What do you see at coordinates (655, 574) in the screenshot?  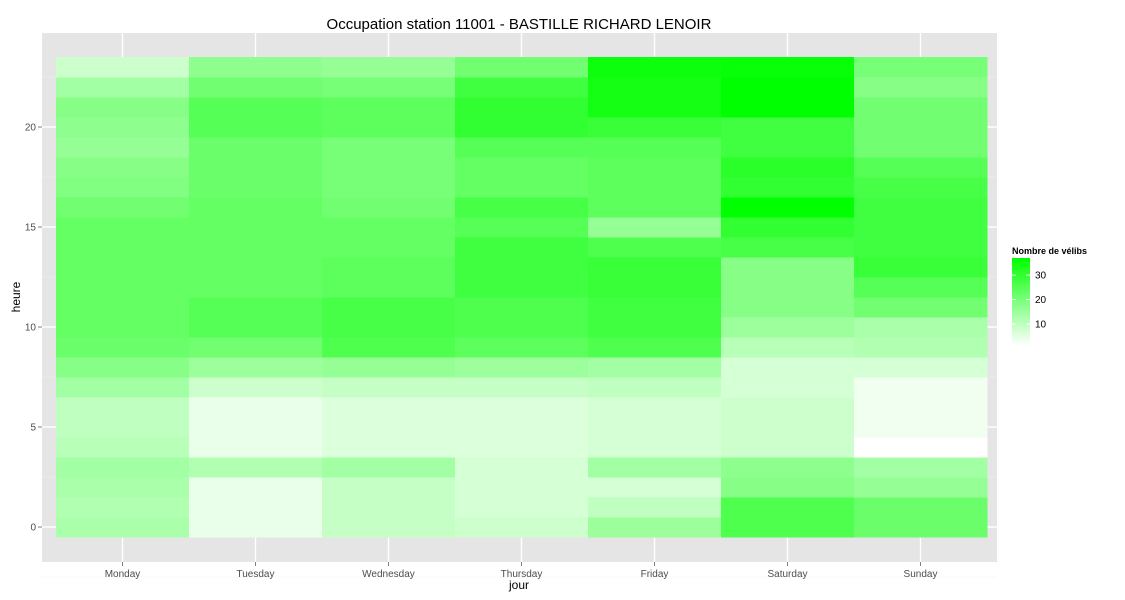 I see `x-tick-label: Friday` at bounding box center [655, 574].